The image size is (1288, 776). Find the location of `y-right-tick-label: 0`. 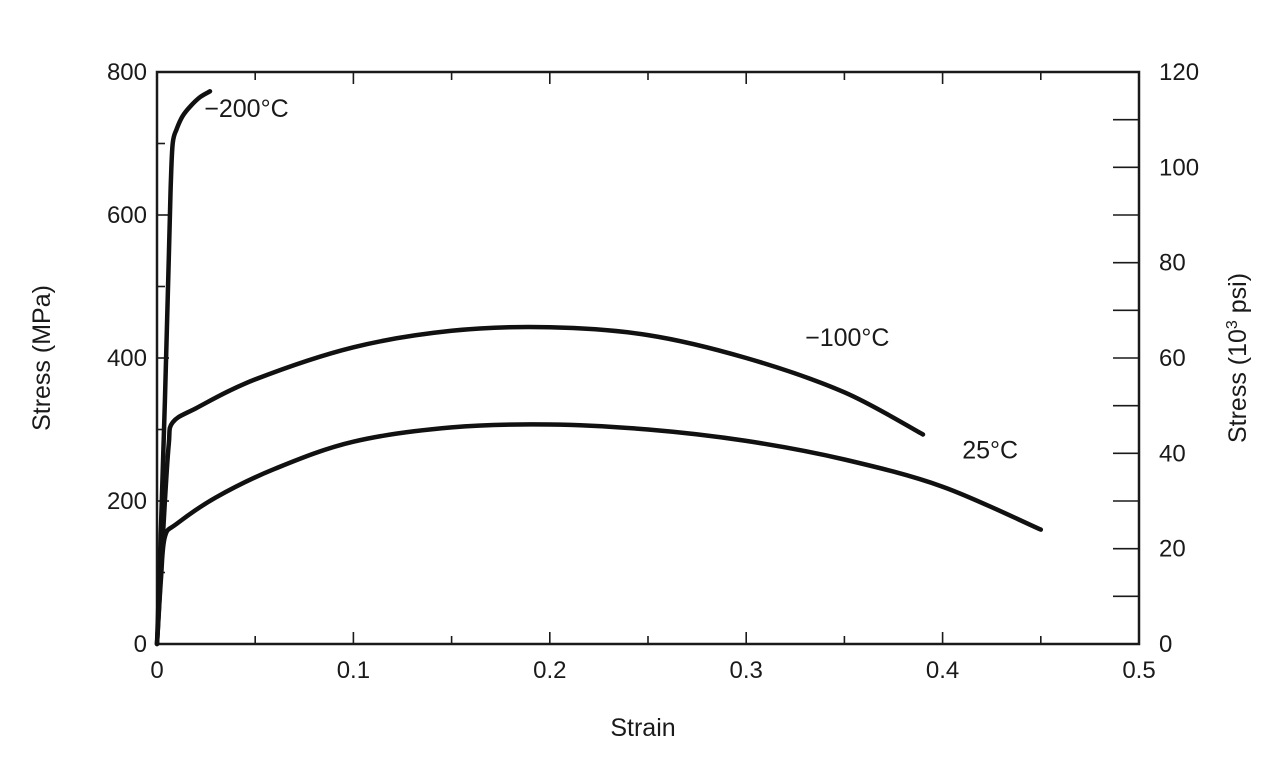

y-right-tick-label: 0 is located at coordinates (1165, 644).